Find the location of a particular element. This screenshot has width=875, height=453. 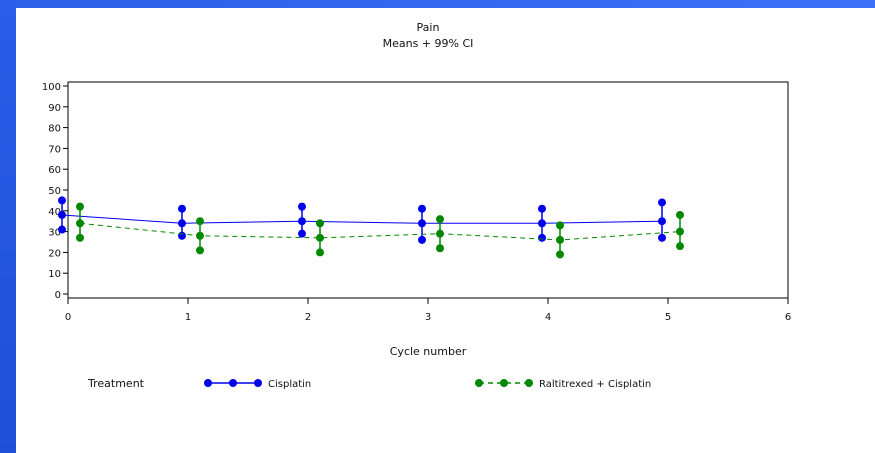

x-tick-label: 2 is located at coordinates (308, 317).